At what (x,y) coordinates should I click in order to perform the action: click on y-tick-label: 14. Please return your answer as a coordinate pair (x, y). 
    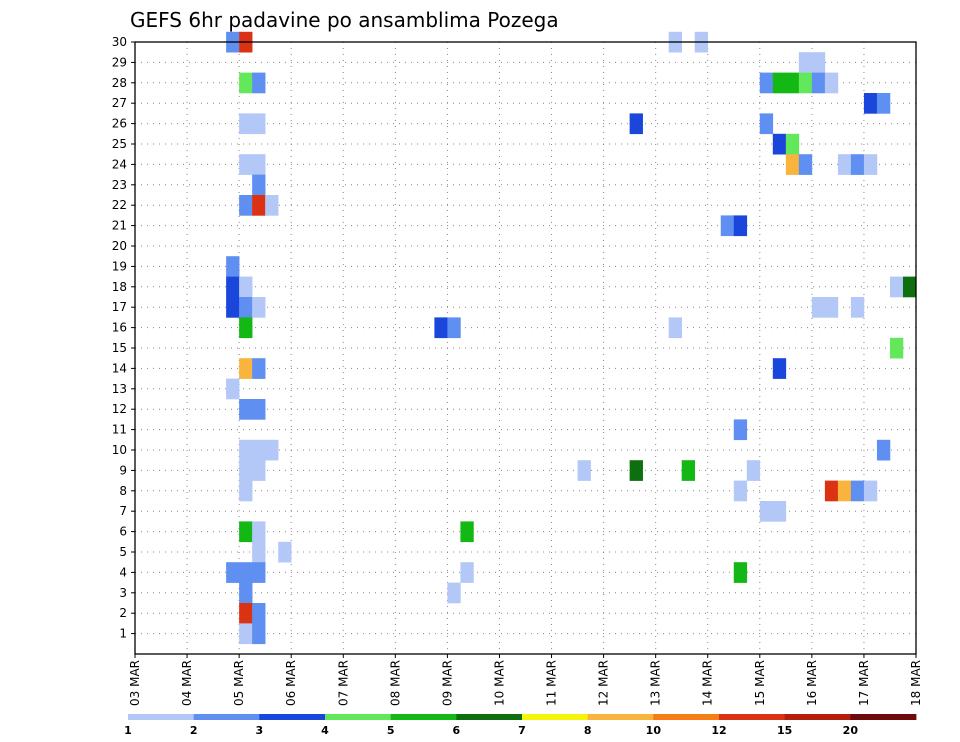
    Looking at the image, I should click on (119, 368).